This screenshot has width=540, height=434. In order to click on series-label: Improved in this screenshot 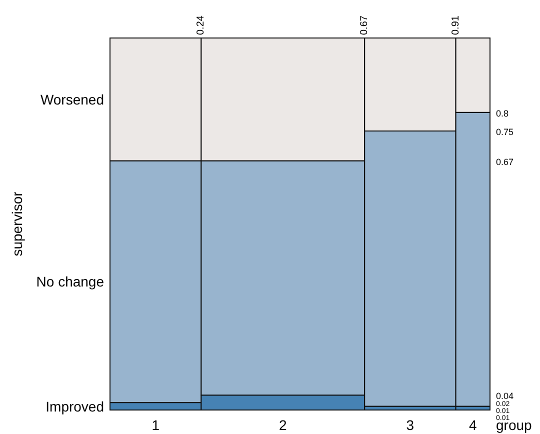, I will do `click(75, 406)`.